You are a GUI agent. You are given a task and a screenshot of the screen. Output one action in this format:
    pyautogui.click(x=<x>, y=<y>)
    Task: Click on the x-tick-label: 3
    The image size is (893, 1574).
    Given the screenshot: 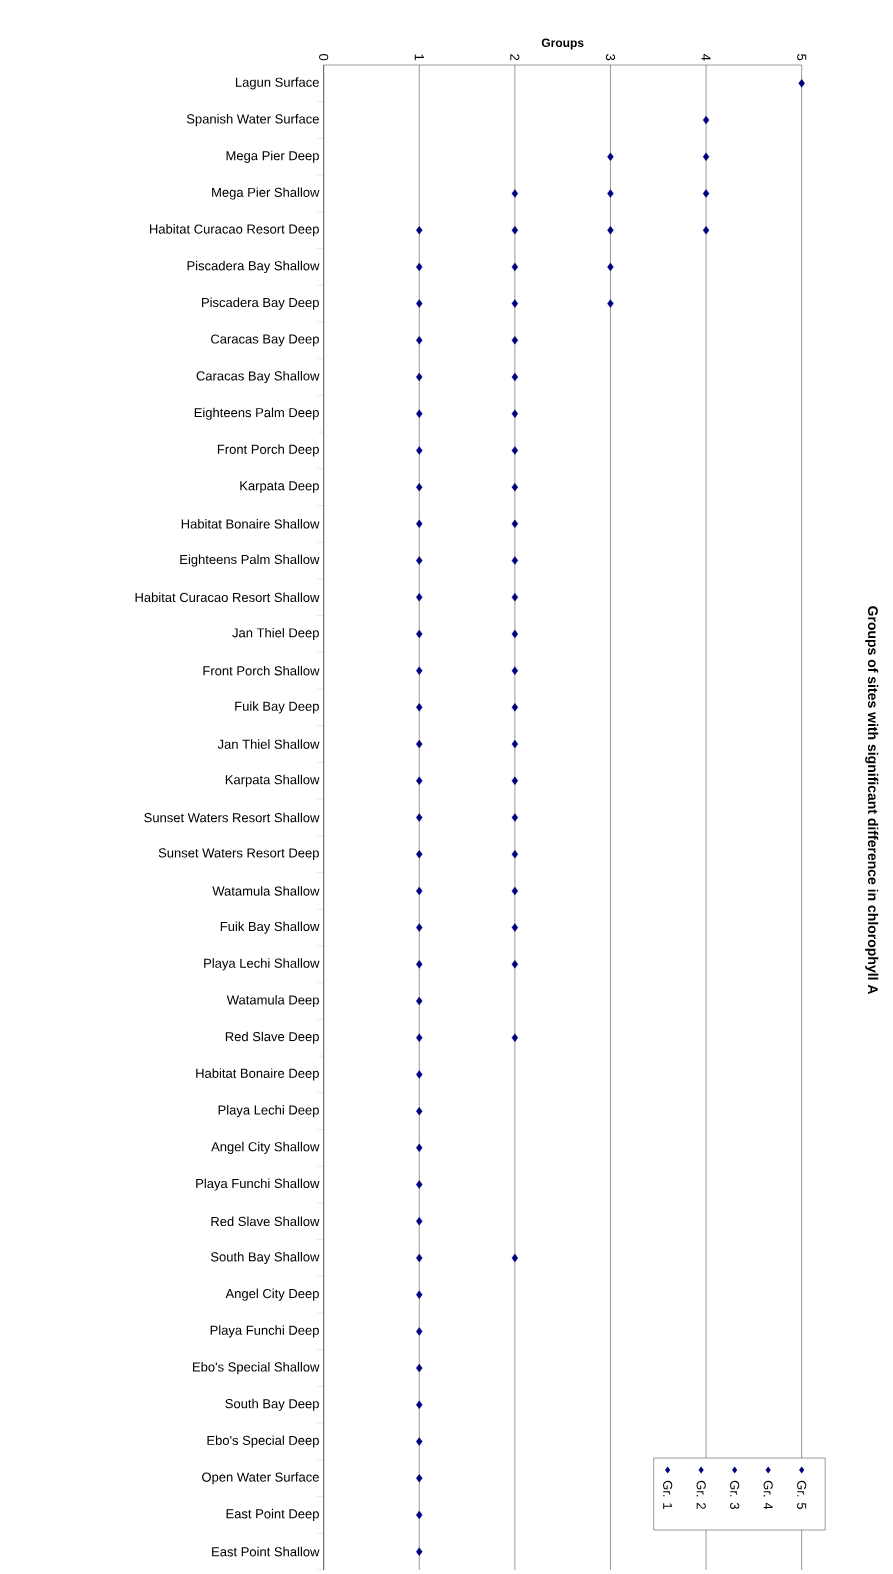 What is the action you would take?
    pyautogui.click(x=611, y=57)
    